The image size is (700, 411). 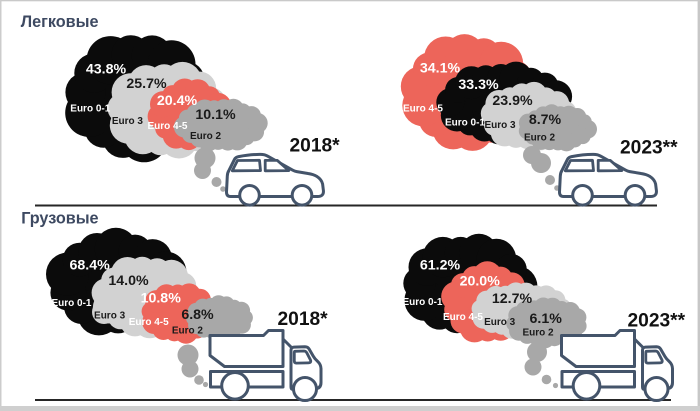 What do you see at coordinates (59, 219) in the screenshot?
I see `svg-text: Грузовые` at bounding box center [59, 219].